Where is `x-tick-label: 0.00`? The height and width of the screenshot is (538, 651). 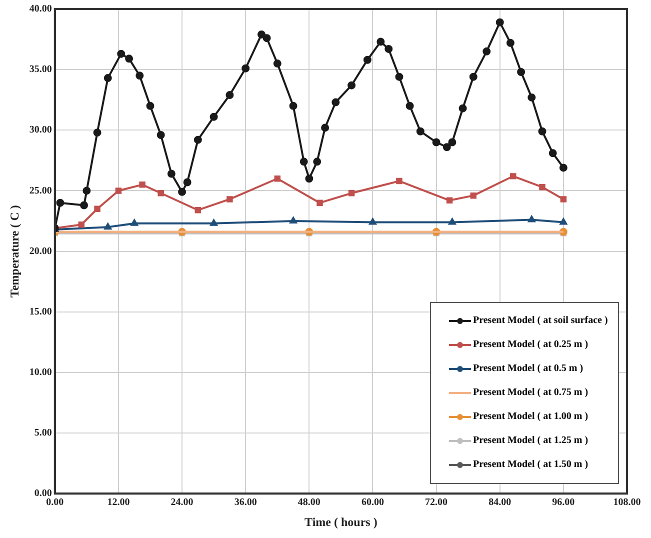
x-tick-label: 0.00 is located at coordinates (55, 502).